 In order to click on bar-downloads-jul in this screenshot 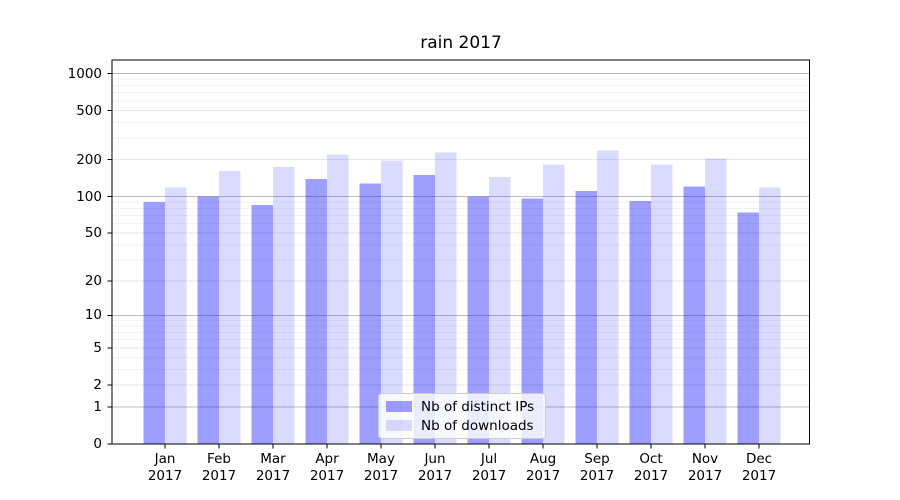, I will do `click(500, 310)`.